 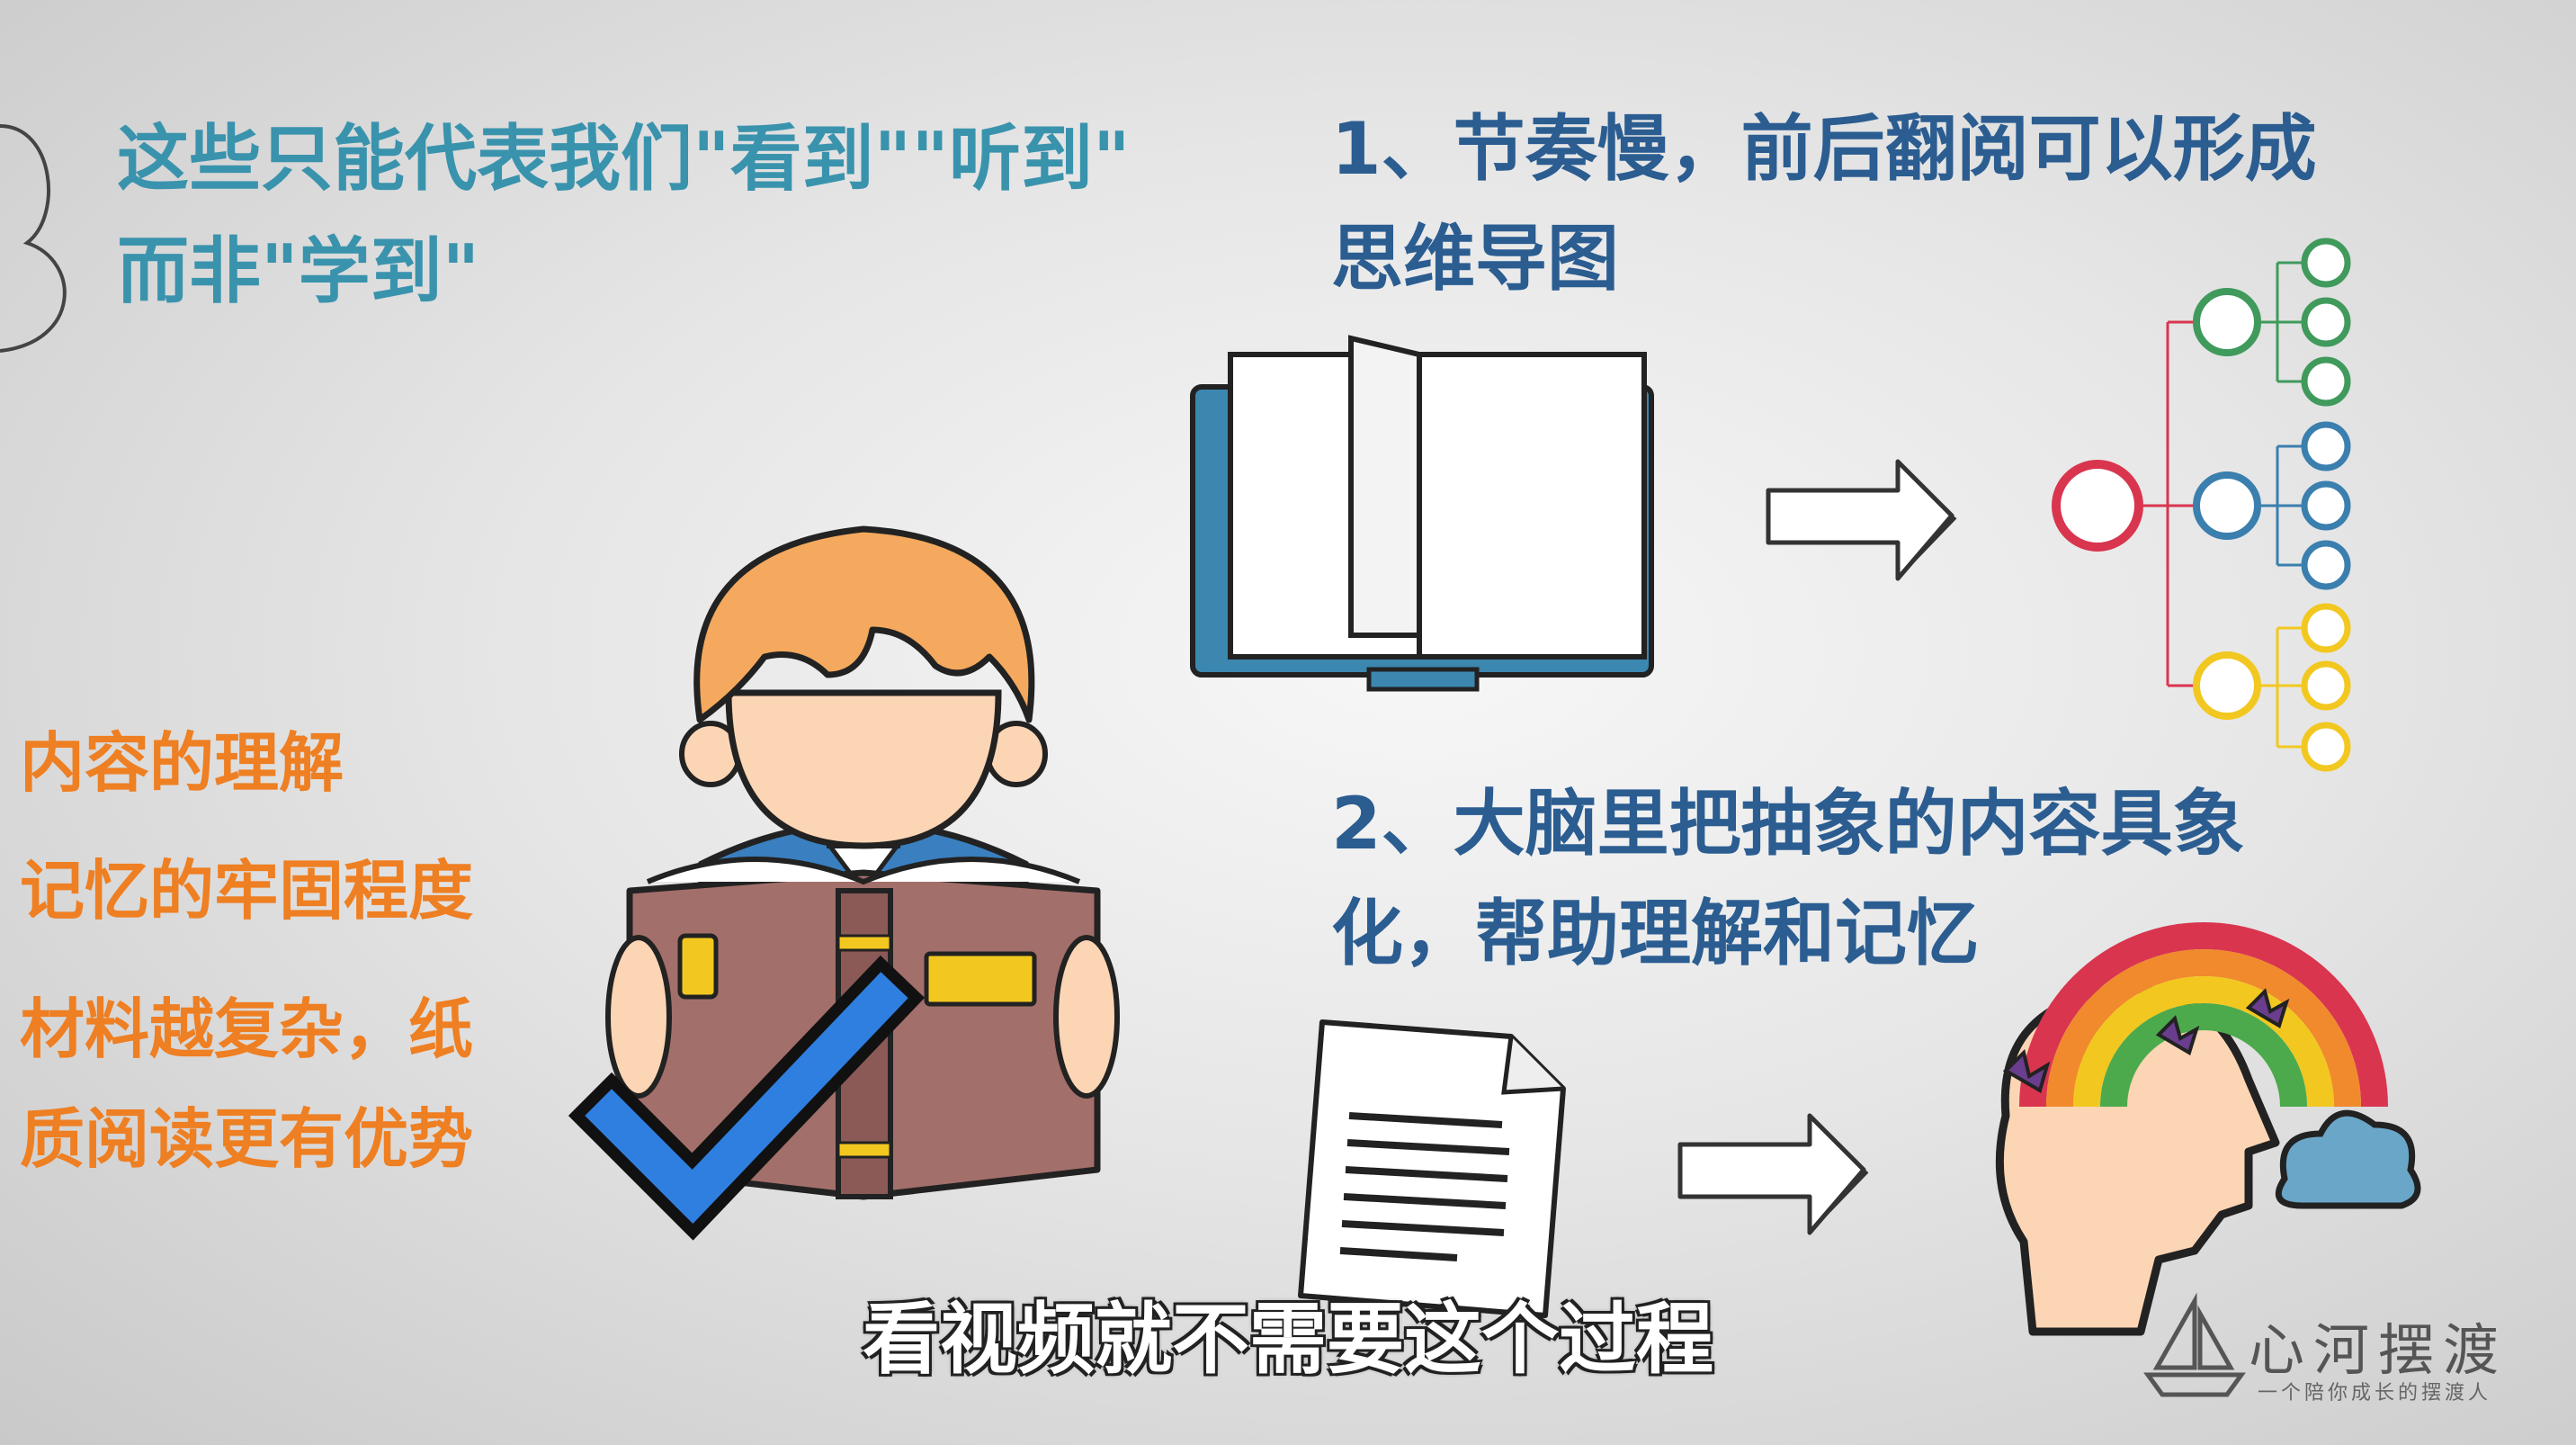 I want to click on list-item: 内容的理解, so click(x=182, y=763).